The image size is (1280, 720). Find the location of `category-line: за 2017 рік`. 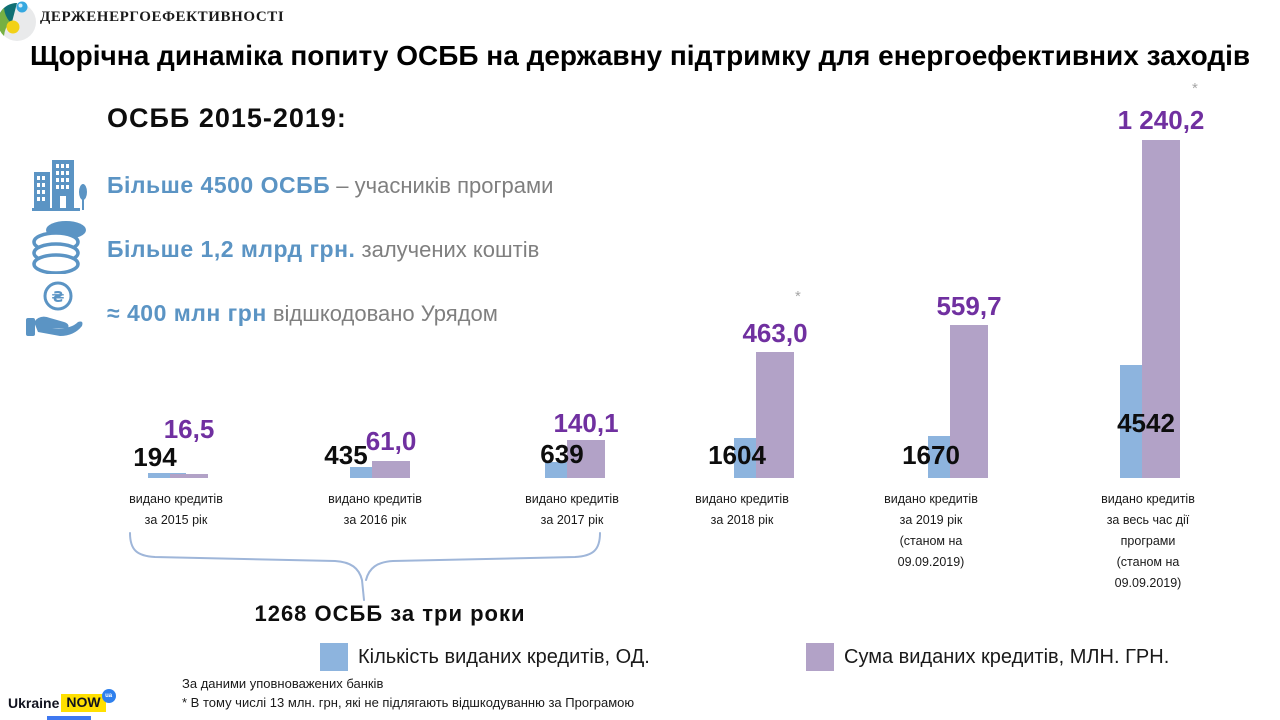

category-line: за 2017 рік is located at coordinates (572, 520).